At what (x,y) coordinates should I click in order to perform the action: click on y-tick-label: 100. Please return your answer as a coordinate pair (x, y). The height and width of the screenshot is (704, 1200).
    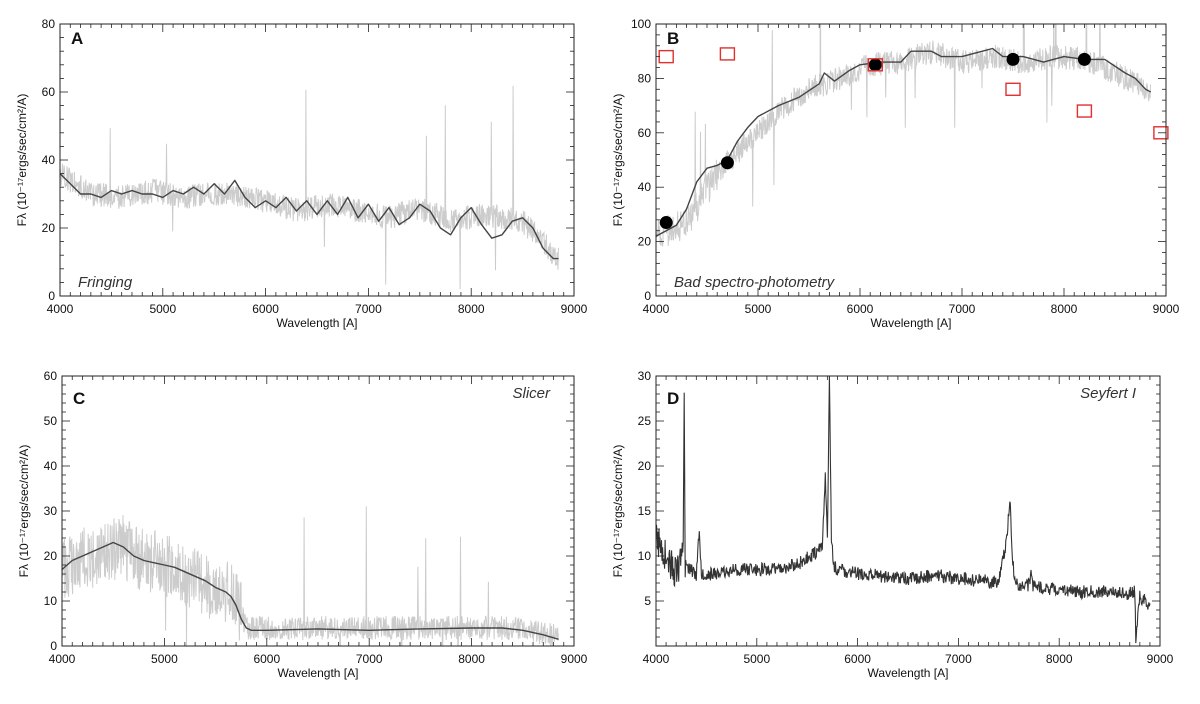
    Looking at the image, I should click on (641, 24).